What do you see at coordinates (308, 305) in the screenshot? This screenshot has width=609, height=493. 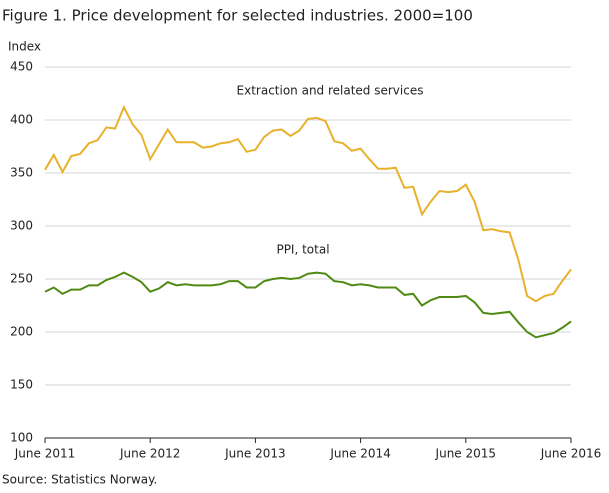 I see `line-series` at bounding box center [308, 305].